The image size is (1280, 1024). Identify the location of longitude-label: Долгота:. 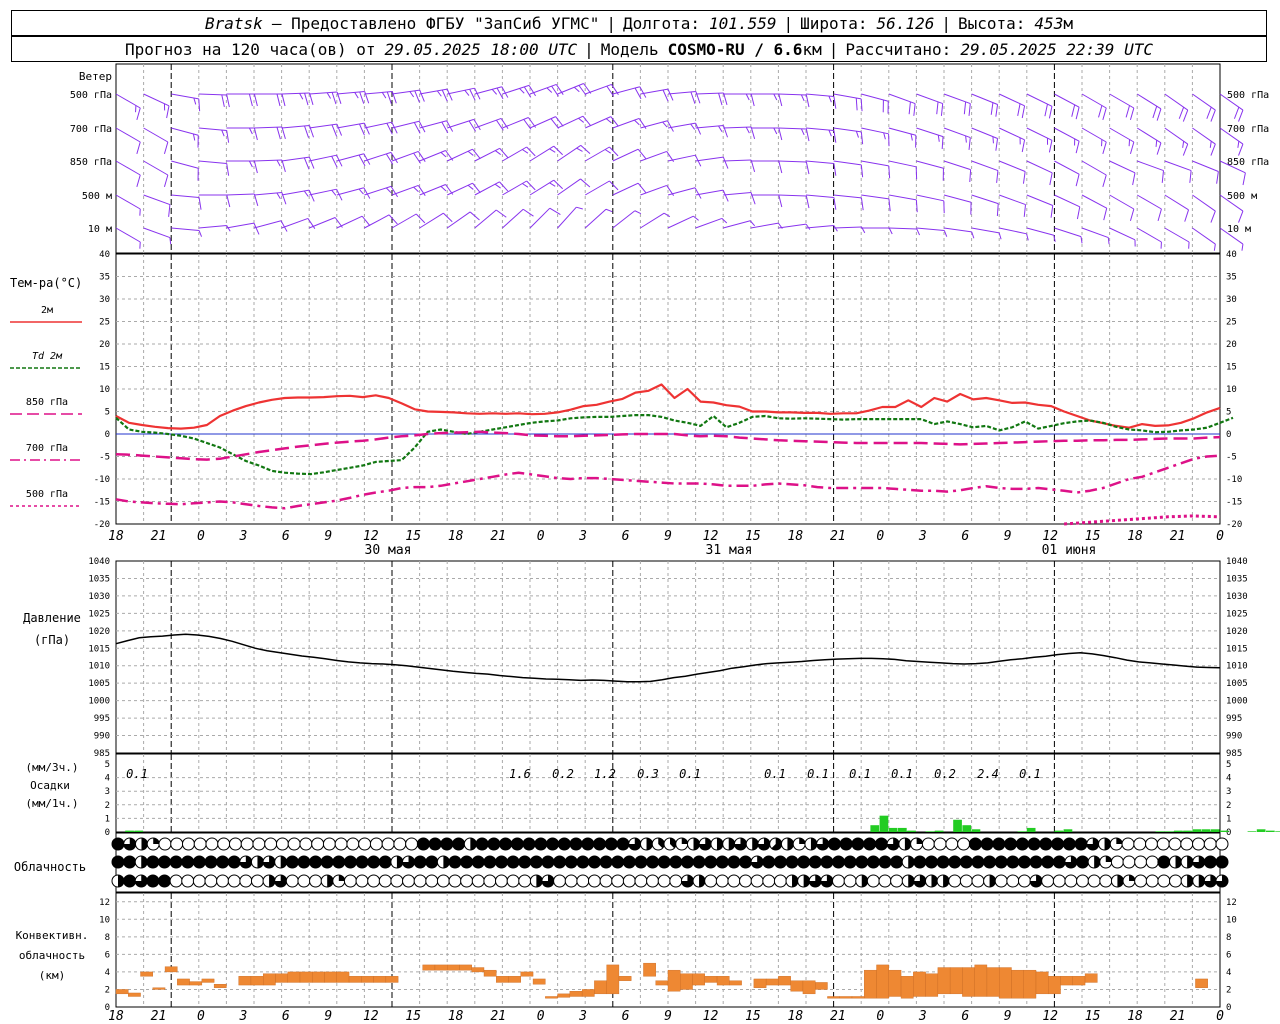
(661, 23).